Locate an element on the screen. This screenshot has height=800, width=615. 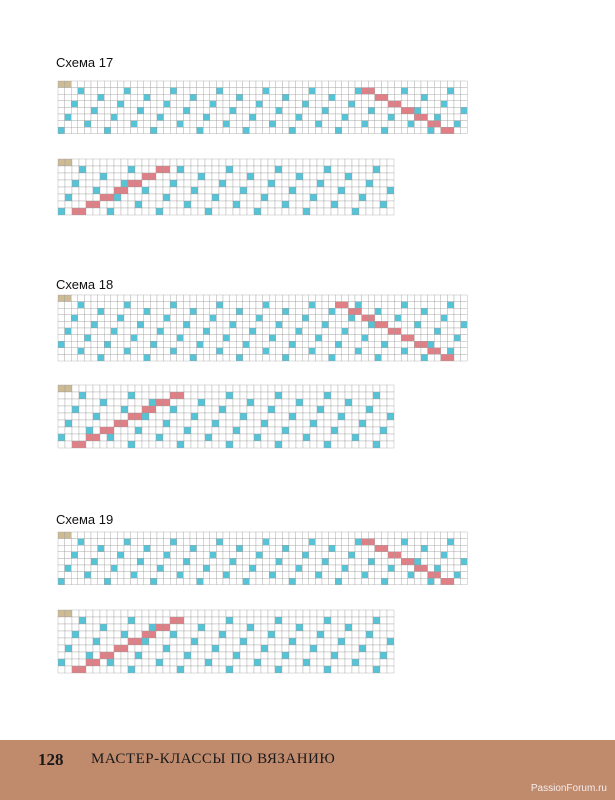
scheme-17-lower-chart is located at coordinates (226, 187).